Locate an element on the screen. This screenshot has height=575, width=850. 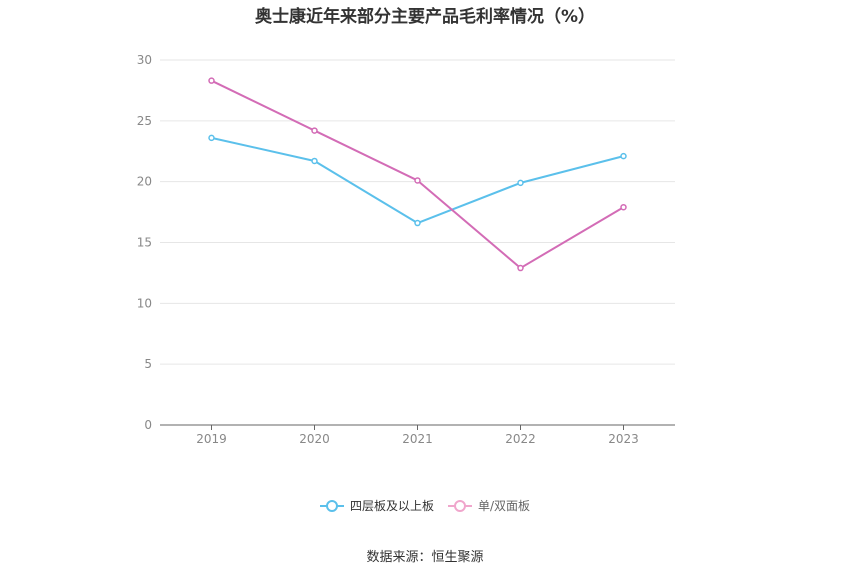
x-tick-label-1: 2020 is located at coordinates (314, 439).